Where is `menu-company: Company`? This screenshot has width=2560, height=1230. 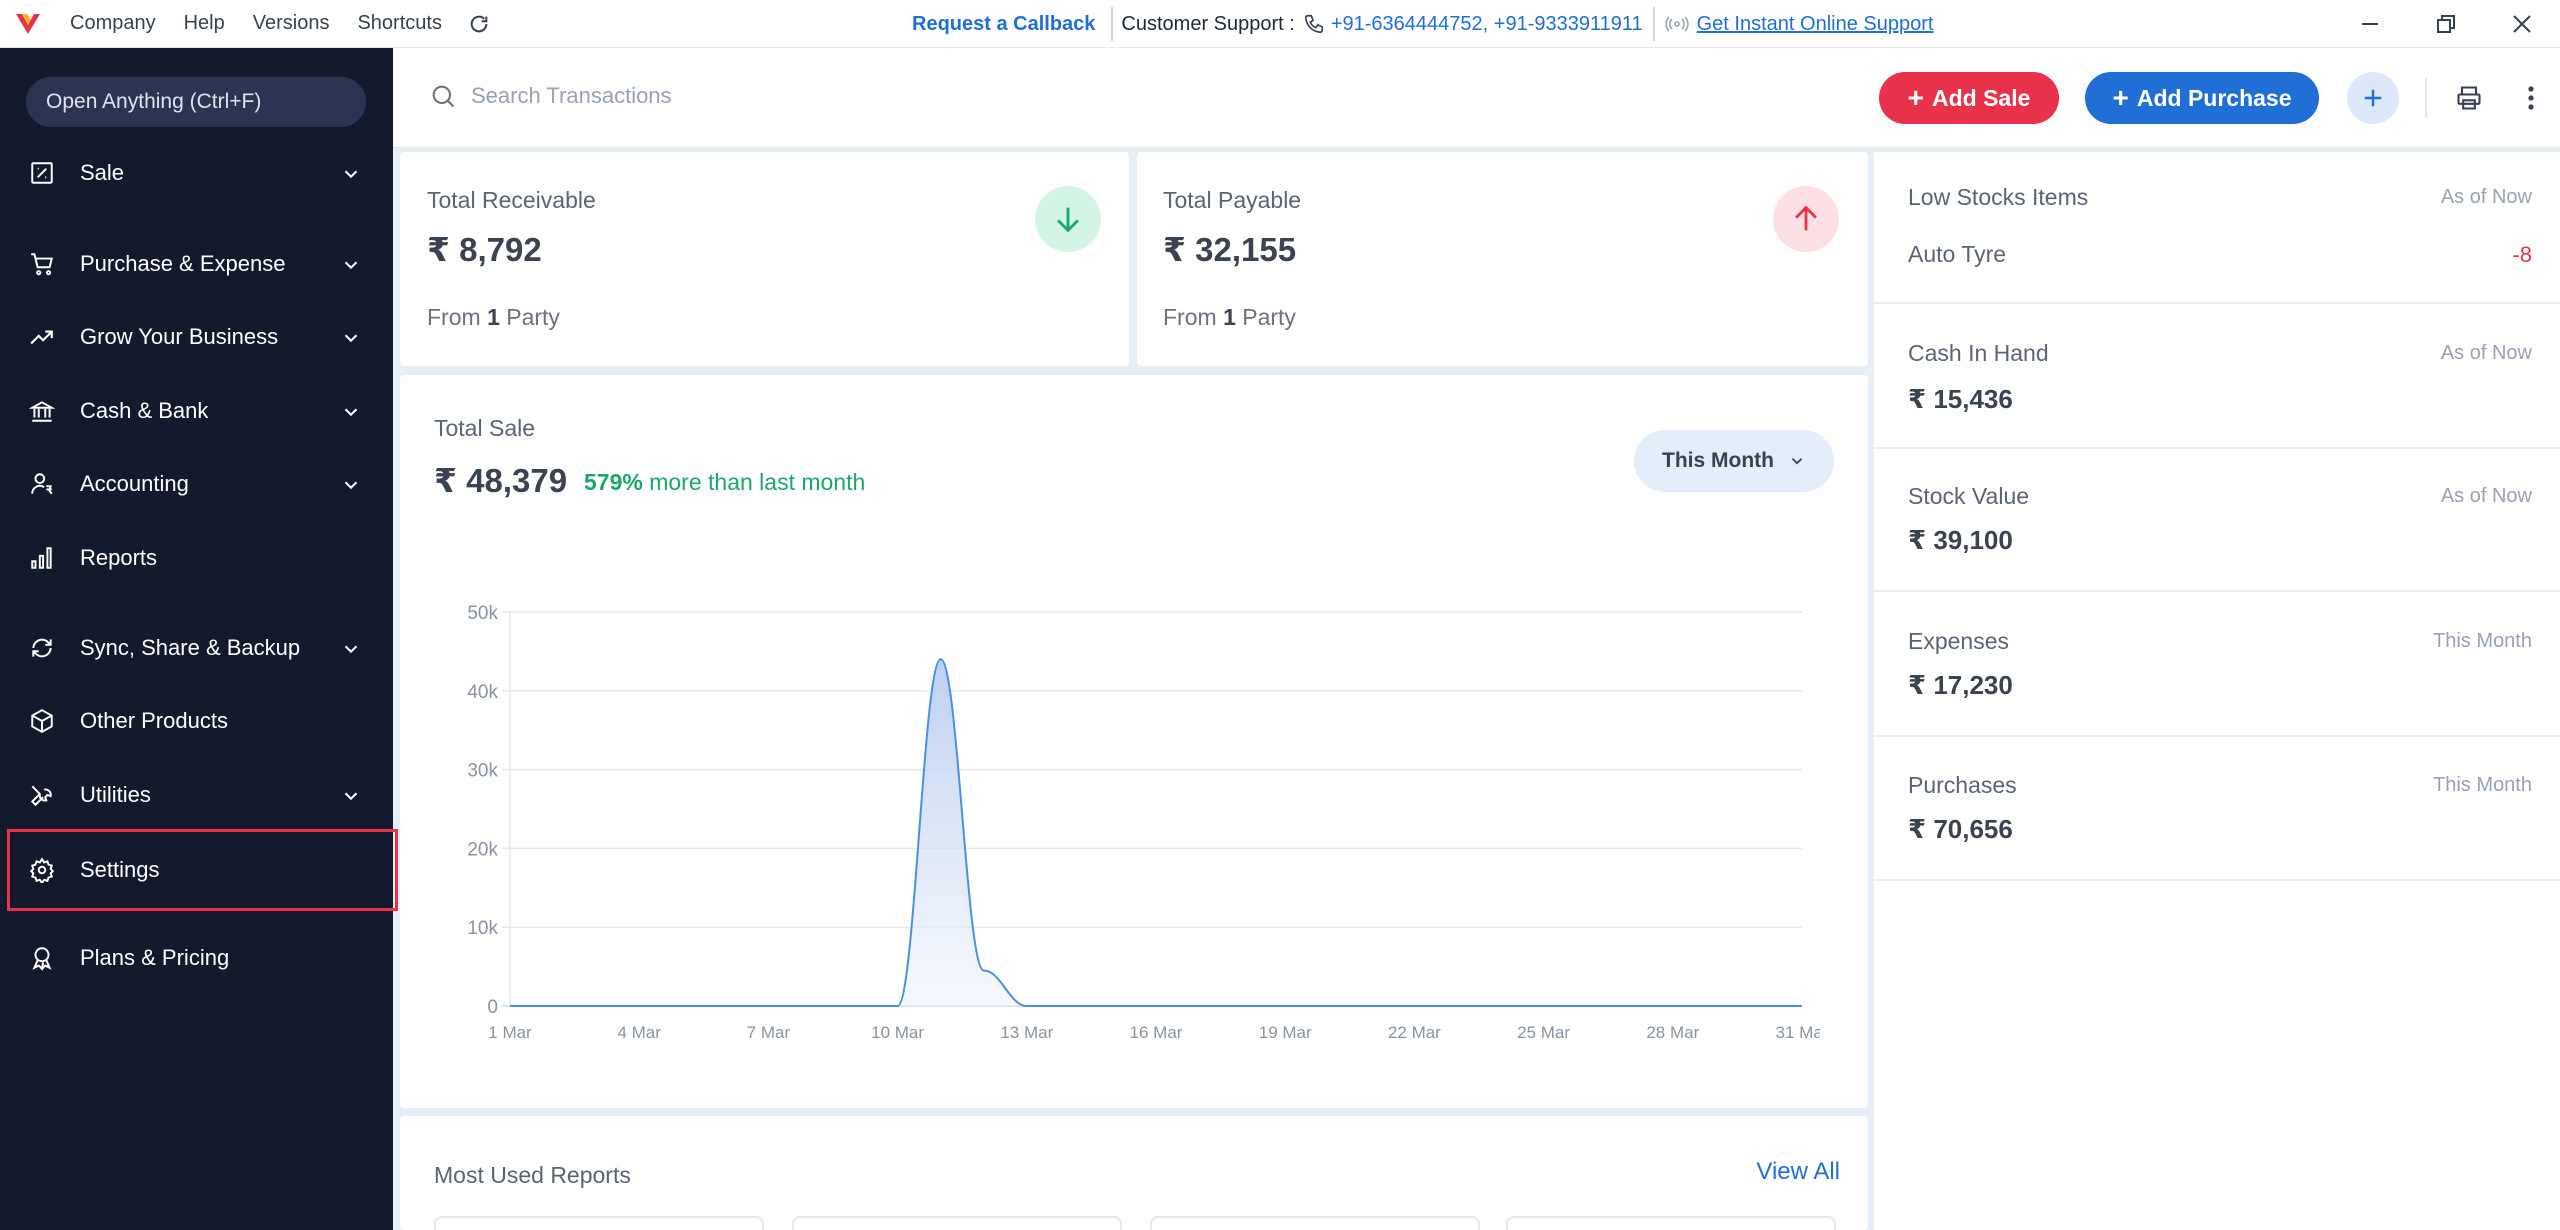
menu-company: Company is located at coordinates (113, 23).